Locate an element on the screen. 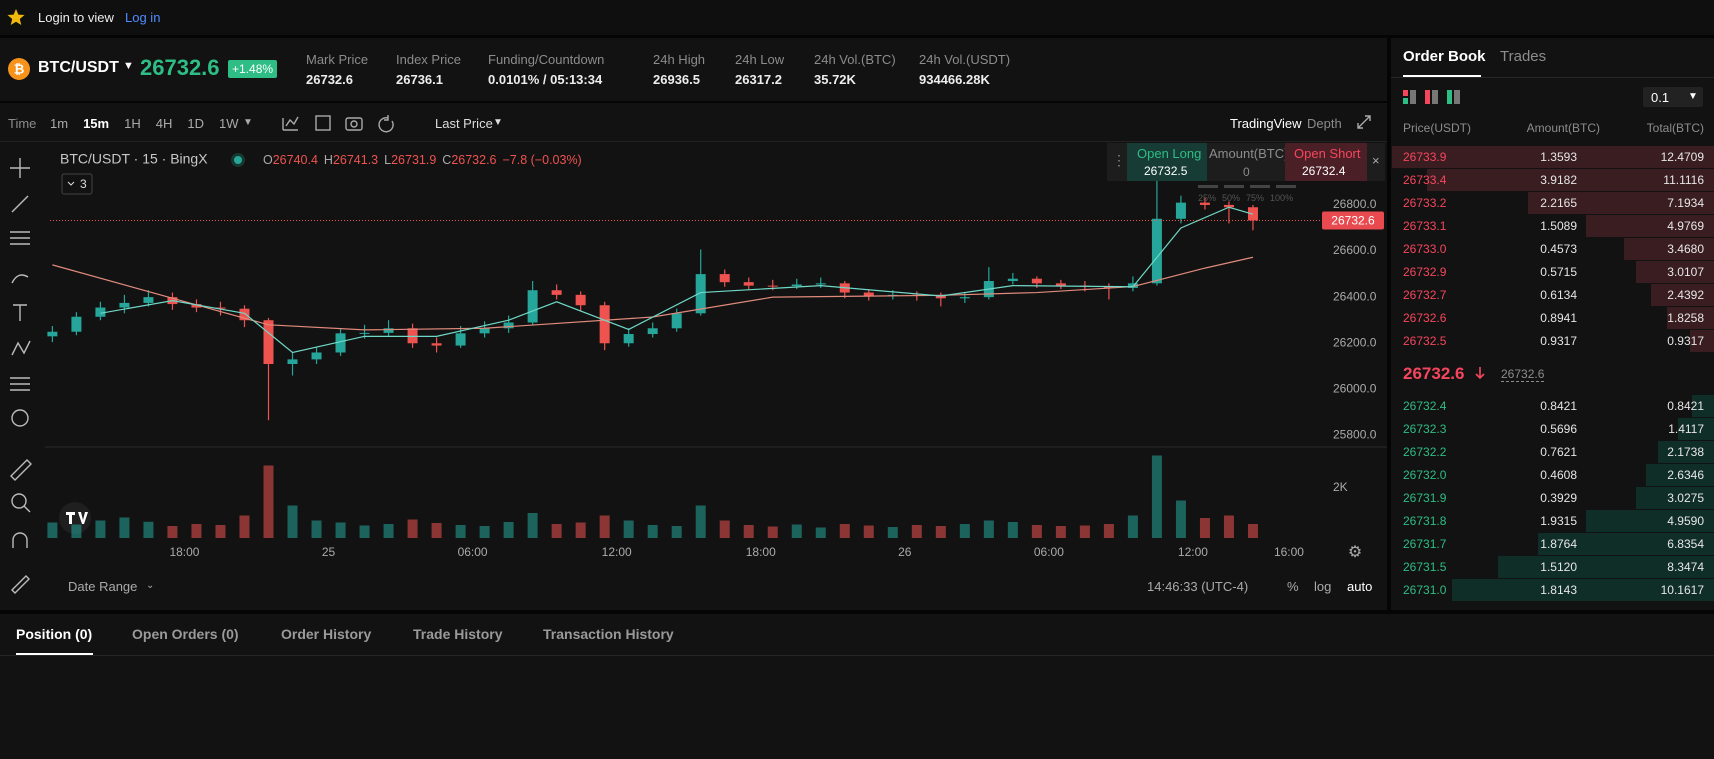 The width and height of the screenshot is (1714, 759). indicator-count: 3 is located at coordinates (83, 184).